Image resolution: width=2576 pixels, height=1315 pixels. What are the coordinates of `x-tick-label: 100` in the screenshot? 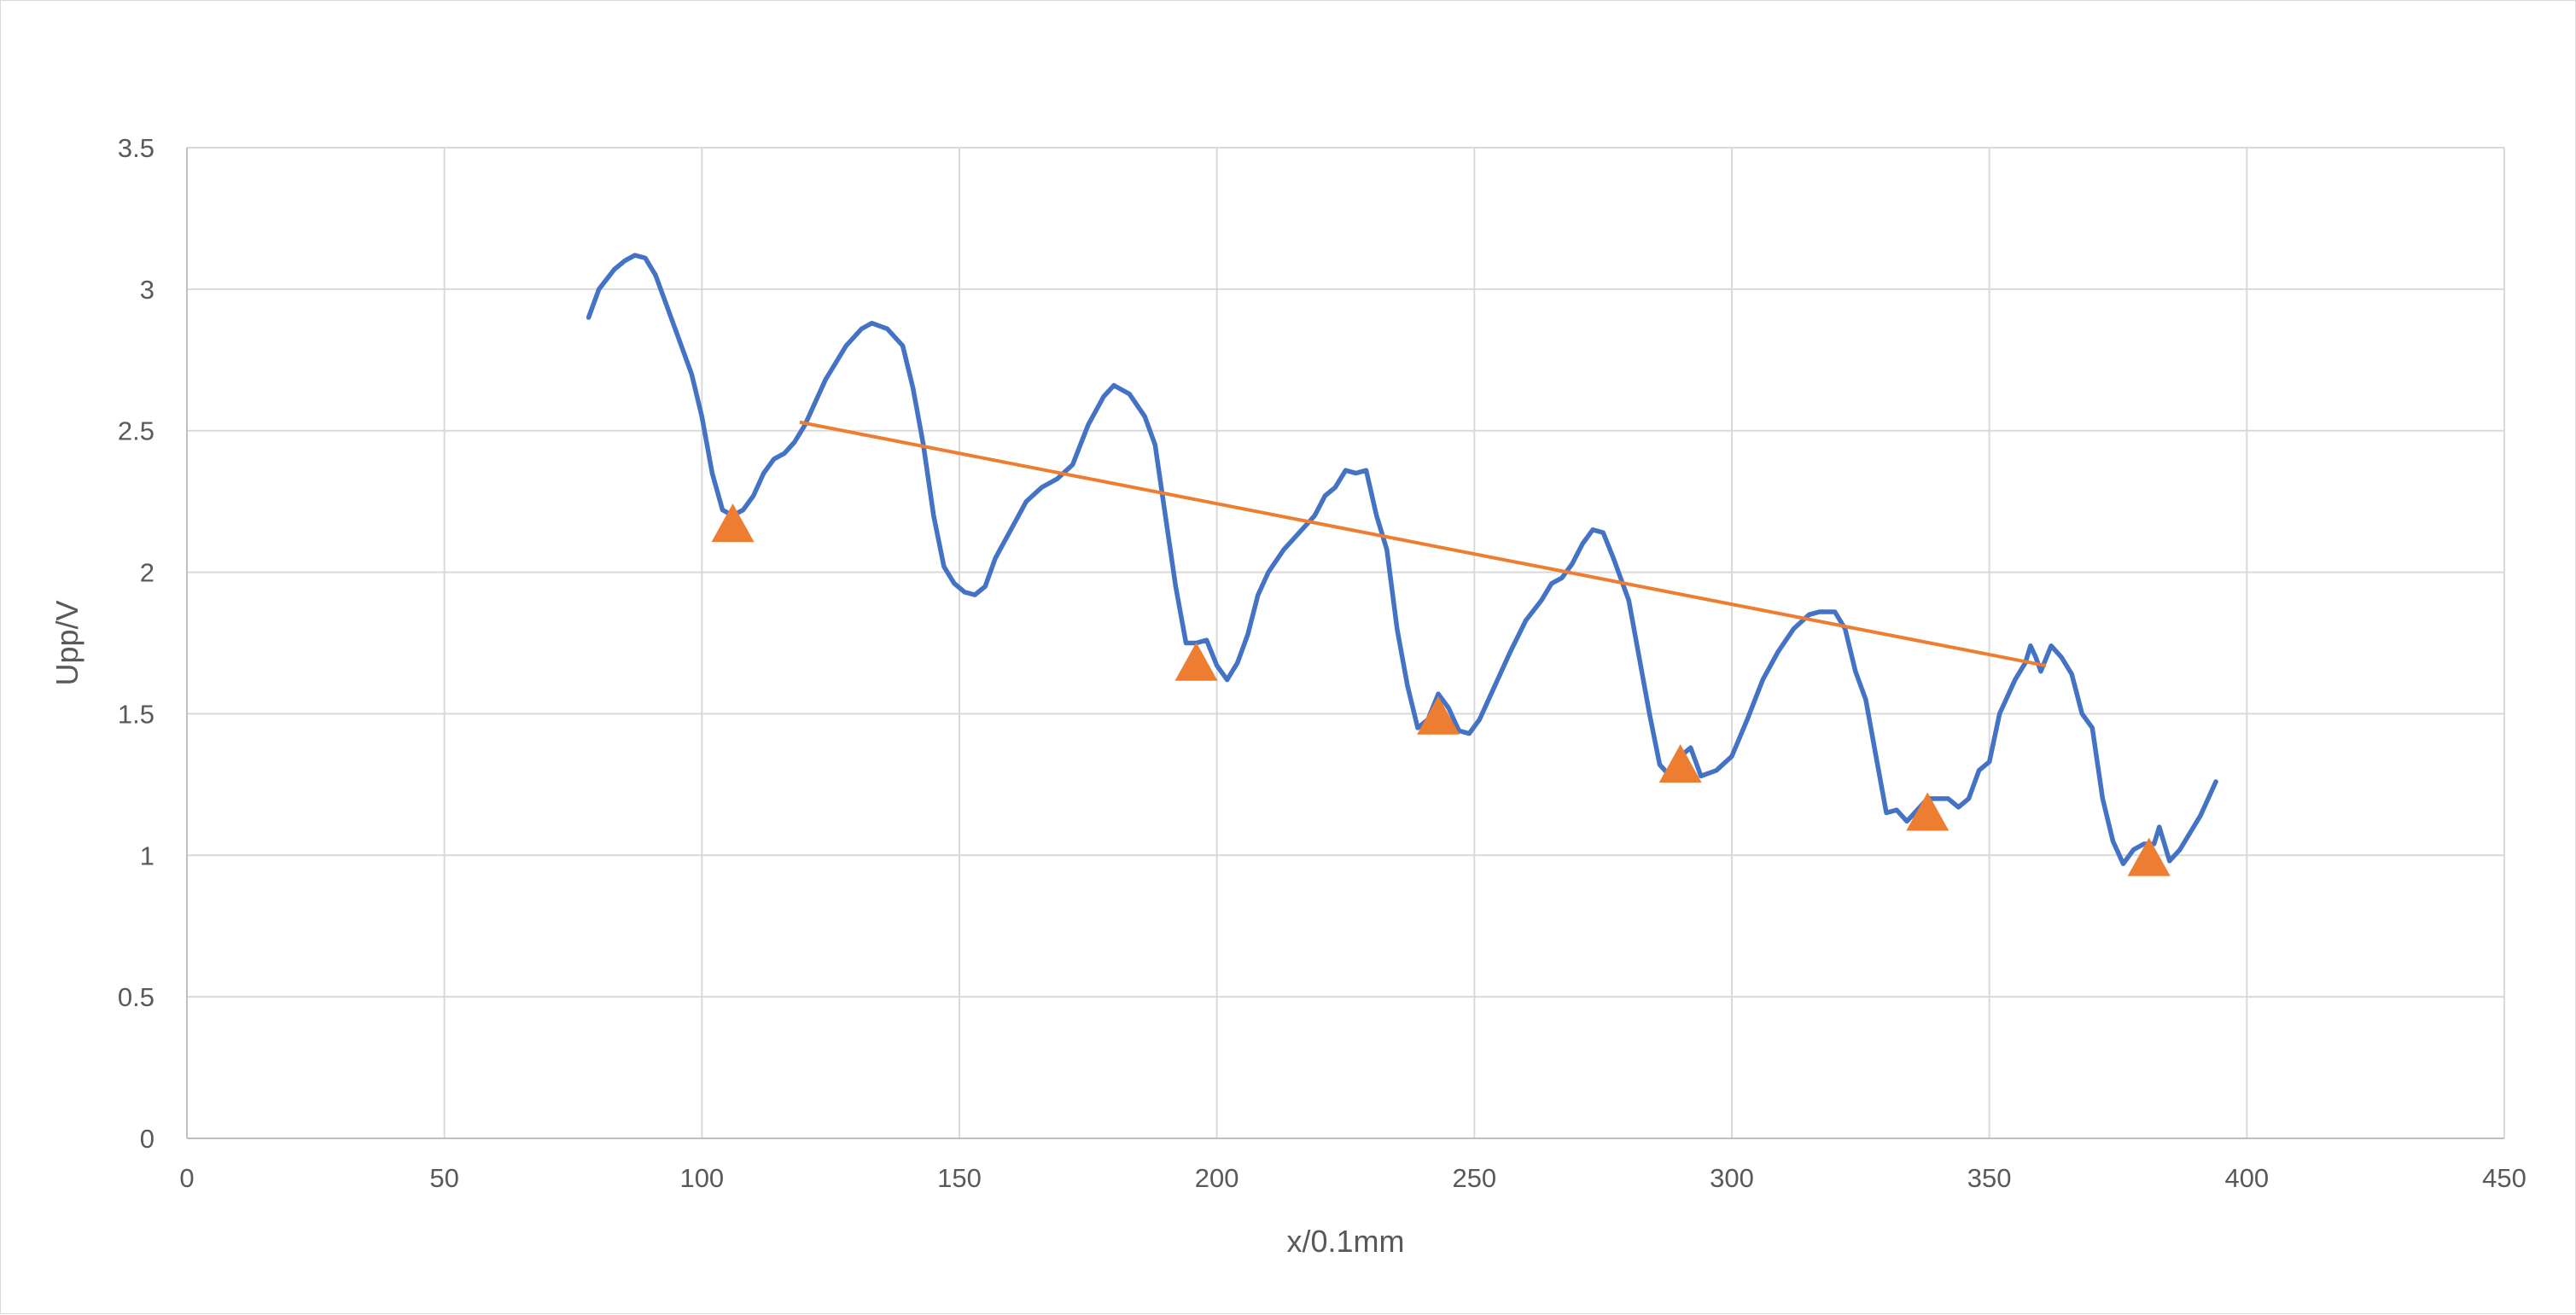 It's located at (701, 1178).